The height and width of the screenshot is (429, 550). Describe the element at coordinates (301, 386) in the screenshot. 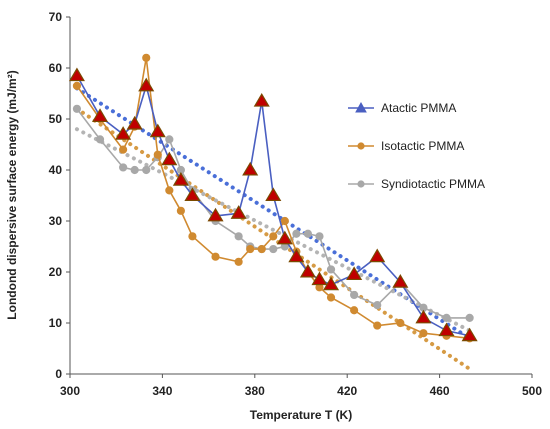

I see `x-axis-ticks: 300 340 380 420 460 500` at that location.